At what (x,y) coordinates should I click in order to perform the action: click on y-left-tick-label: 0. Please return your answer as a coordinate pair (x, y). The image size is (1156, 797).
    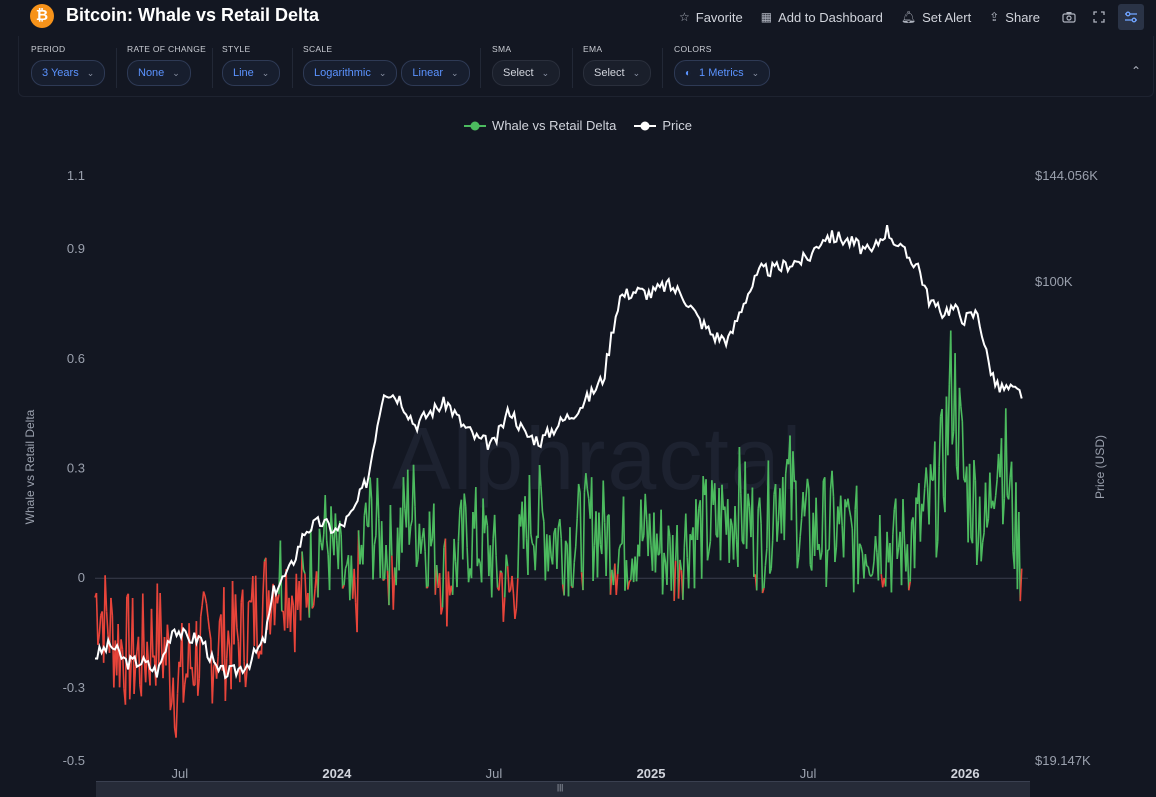
    Looking at the image, I should click on (81, 577).